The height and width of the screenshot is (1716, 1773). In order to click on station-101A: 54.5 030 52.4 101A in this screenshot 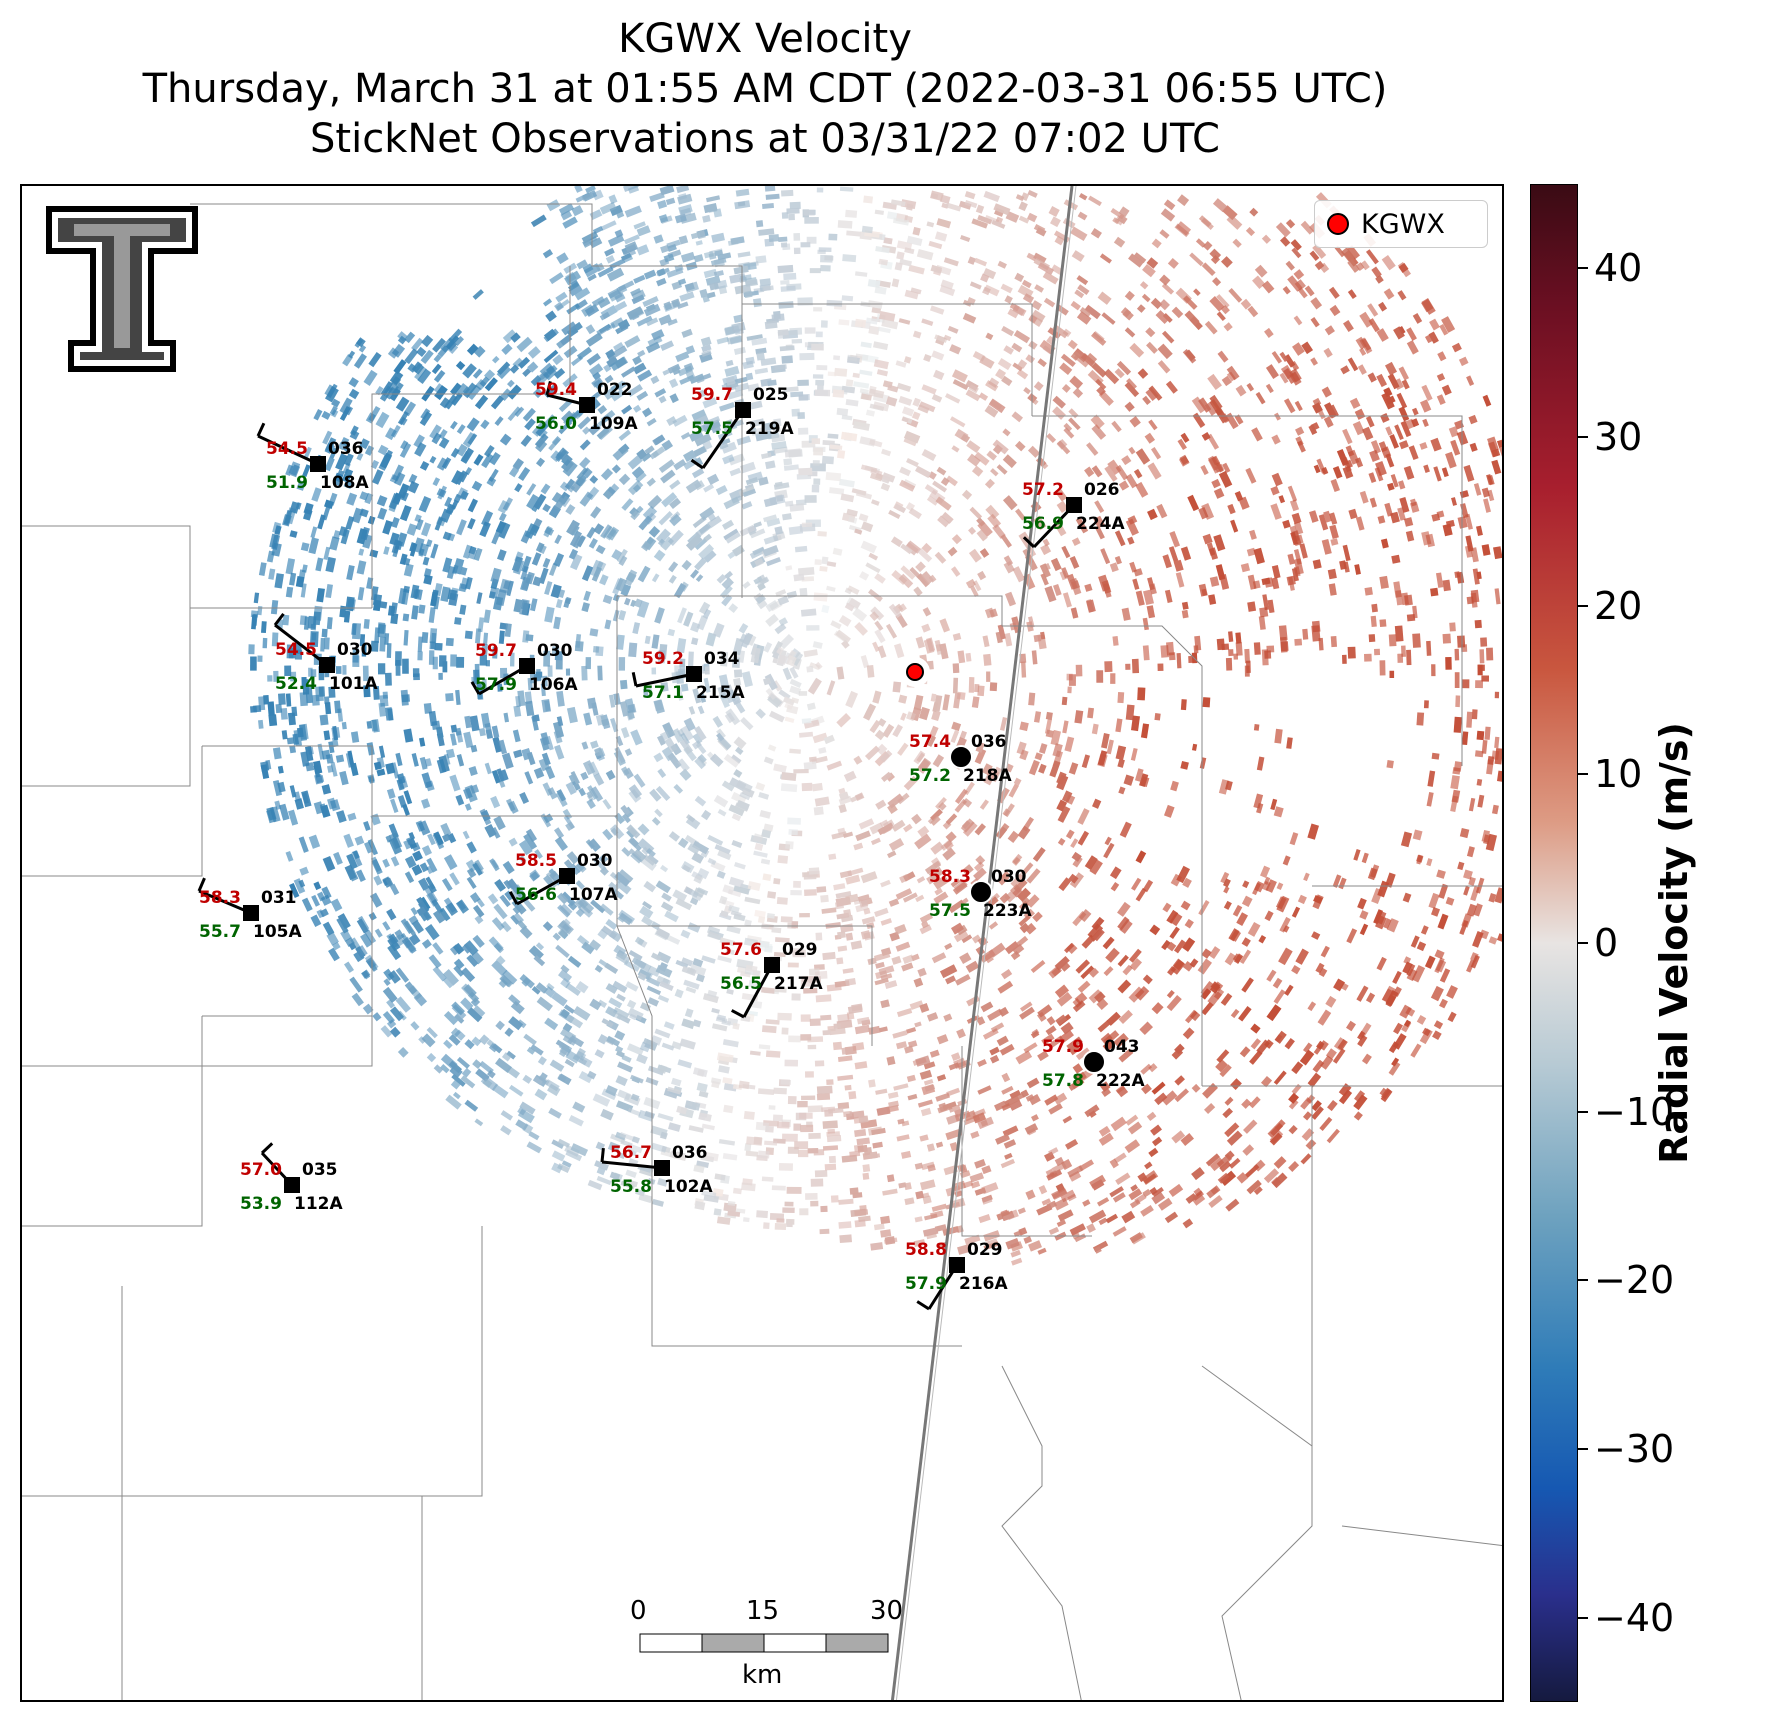, I will do `click(325, 653)`.